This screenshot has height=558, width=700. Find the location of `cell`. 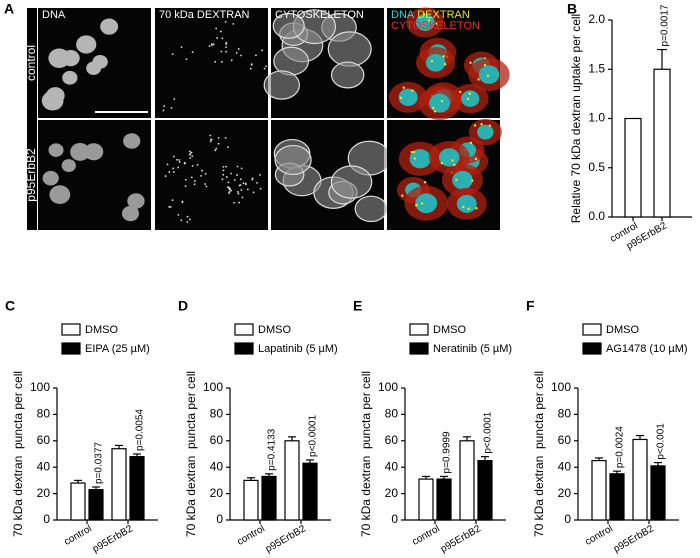

cell is located at coordinates (351, 182).